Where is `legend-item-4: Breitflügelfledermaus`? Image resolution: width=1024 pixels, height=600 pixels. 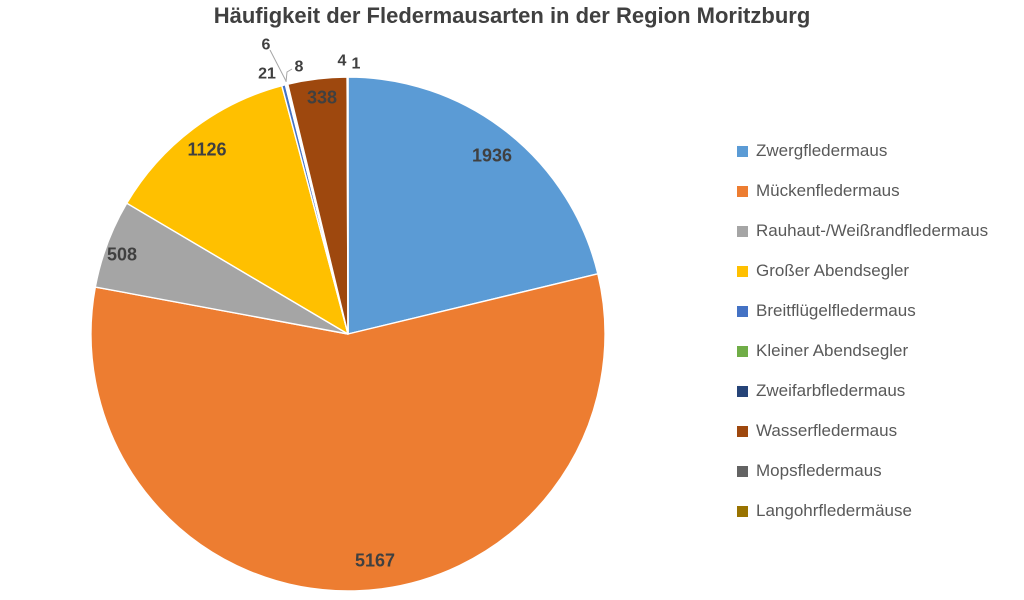 legend-item-4: Breitflügelfledermaus is located at coordinates (862, 311).